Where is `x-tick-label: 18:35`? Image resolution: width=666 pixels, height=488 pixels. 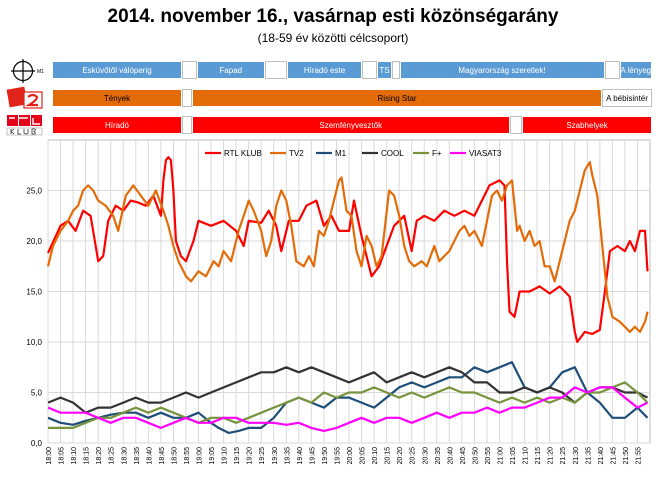
x-tick-label: 18:35 is located at coordinates (137, 456).